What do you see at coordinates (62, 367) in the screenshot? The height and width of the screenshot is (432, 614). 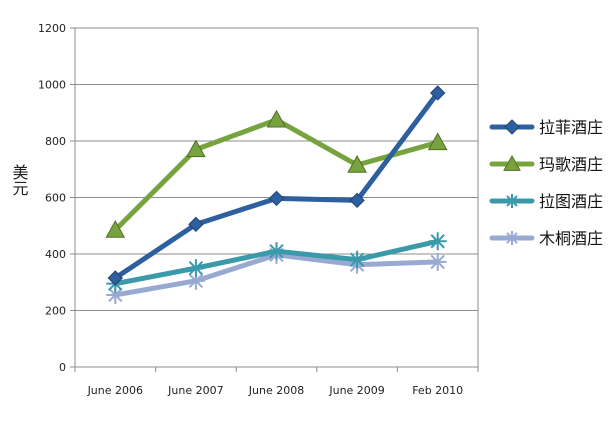 I see `y-tick-label: 0` at bounding box center [62, 367].